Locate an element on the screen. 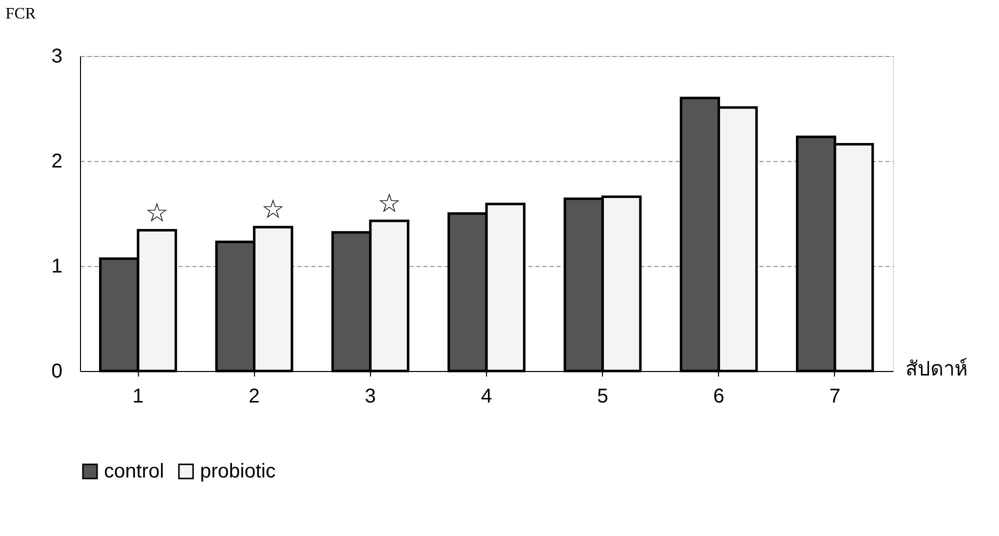 This screenshot has width=999, height=536. legend-label: probiotic is located at coordinates (238, 471).